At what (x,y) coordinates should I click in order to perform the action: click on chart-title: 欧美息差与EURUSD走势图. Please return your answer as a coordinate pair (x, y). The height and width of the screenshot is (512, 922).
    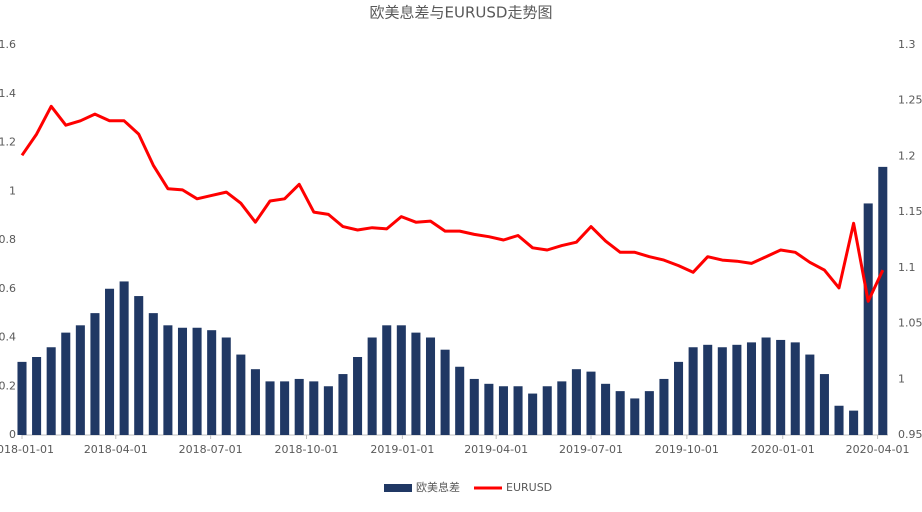
    Looking at the image, I should click on (461, 13).